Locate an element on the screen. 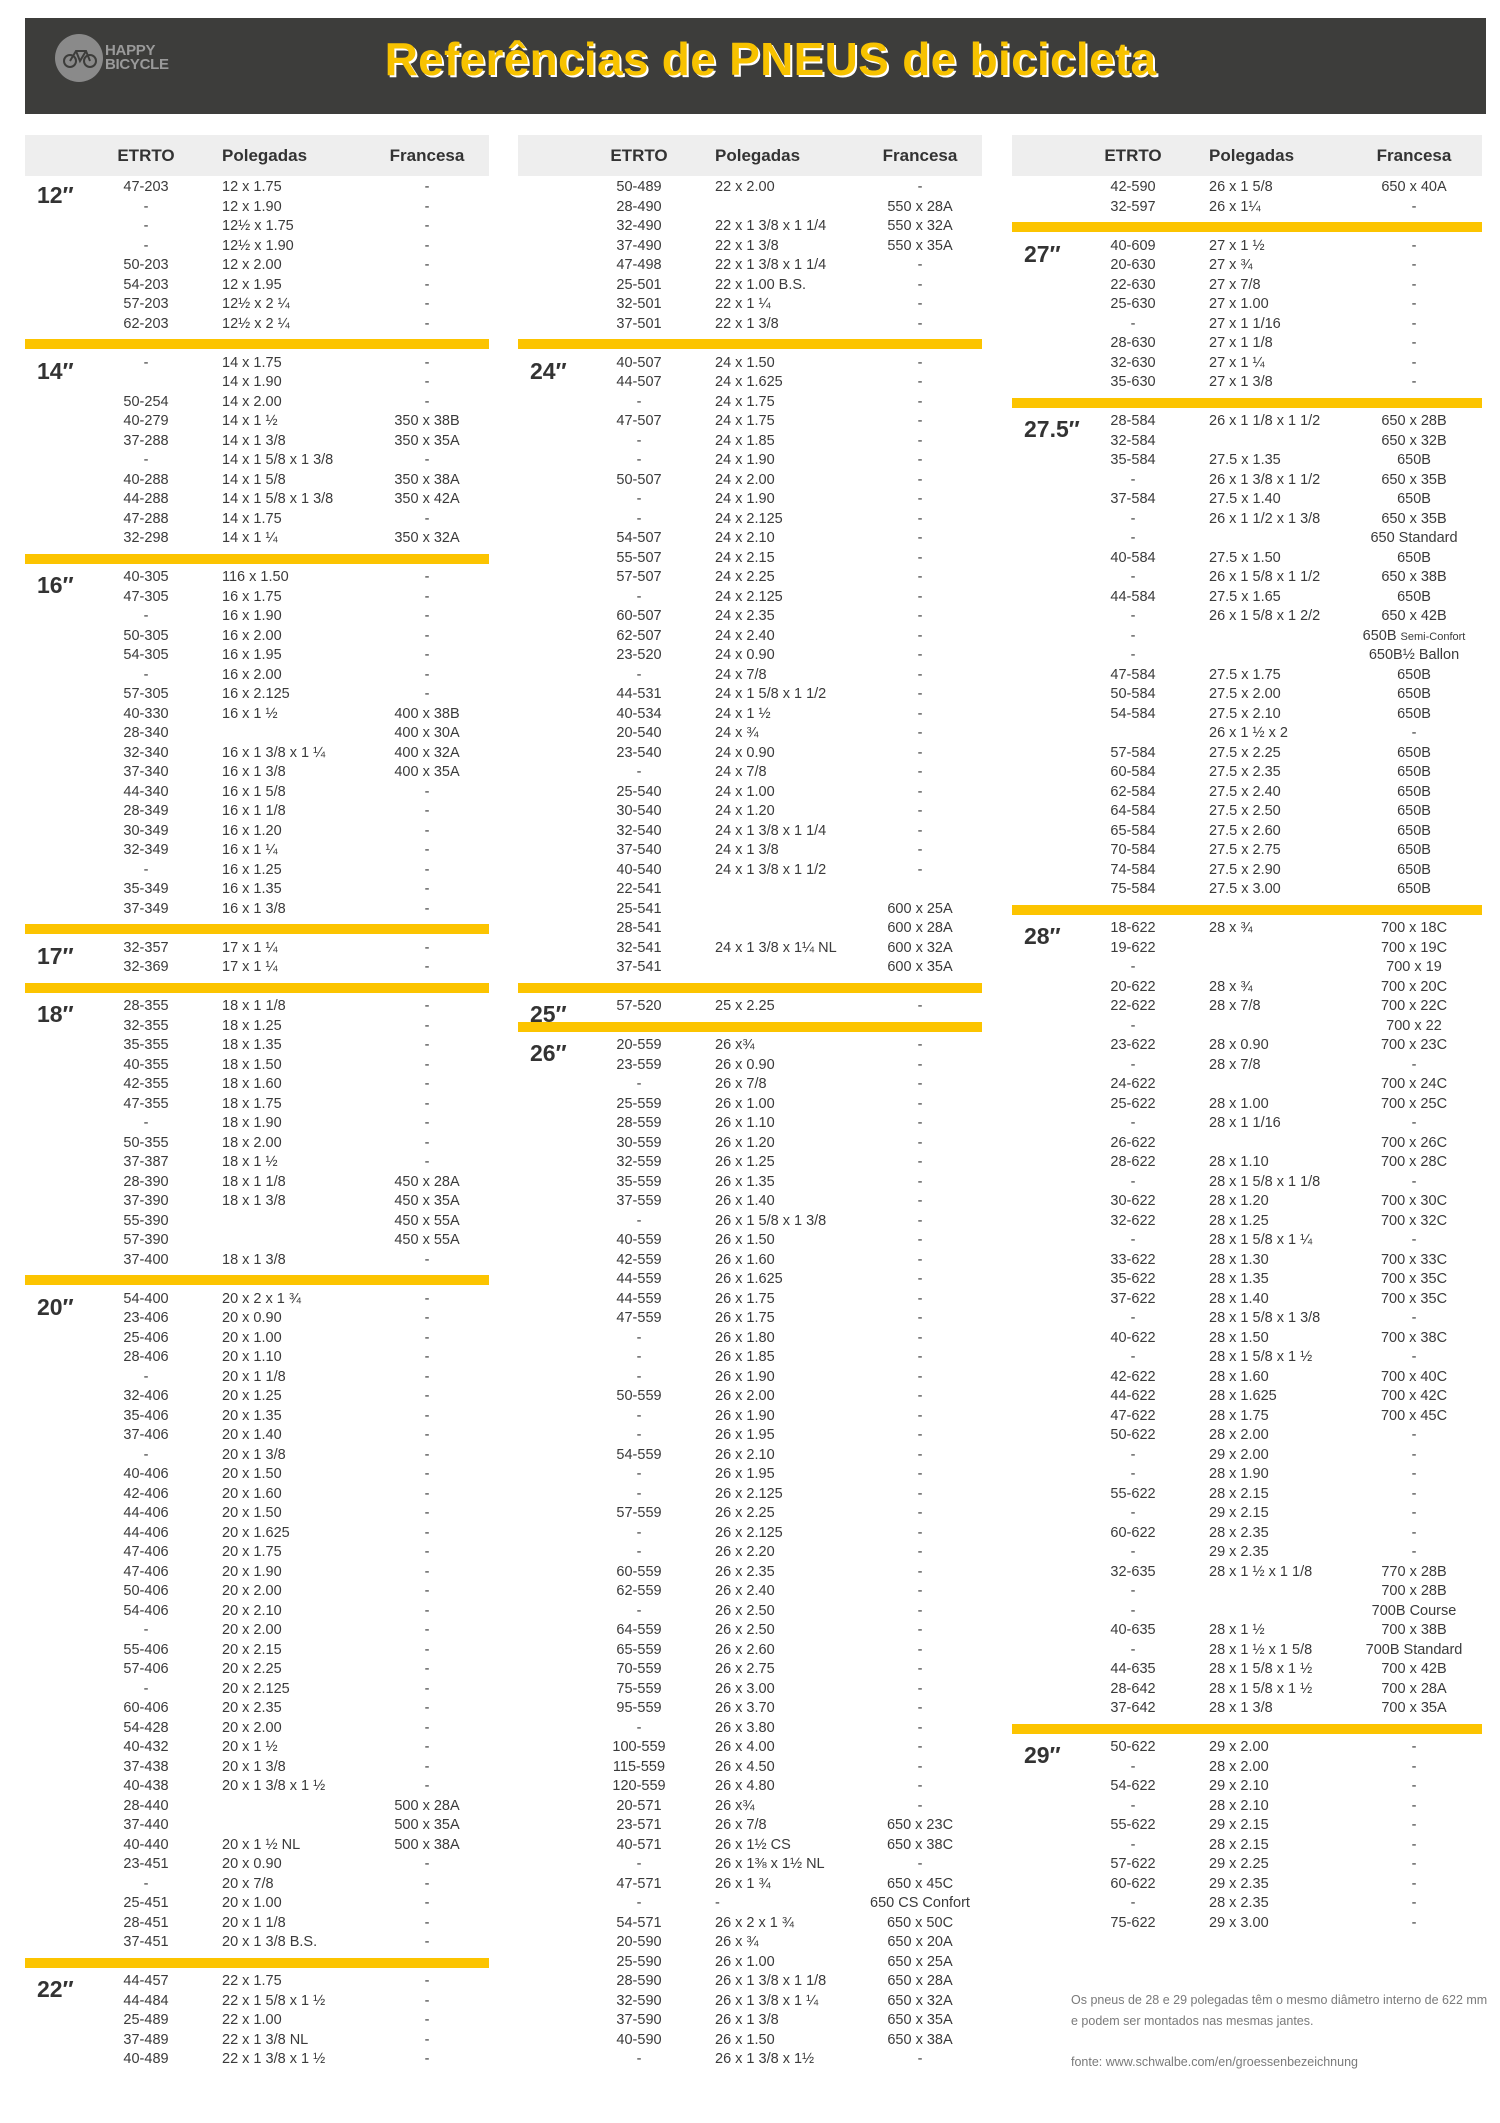 The image size is (1500, 2123). cell-etrto: 95-559 is located at coordinates (639, 1708).